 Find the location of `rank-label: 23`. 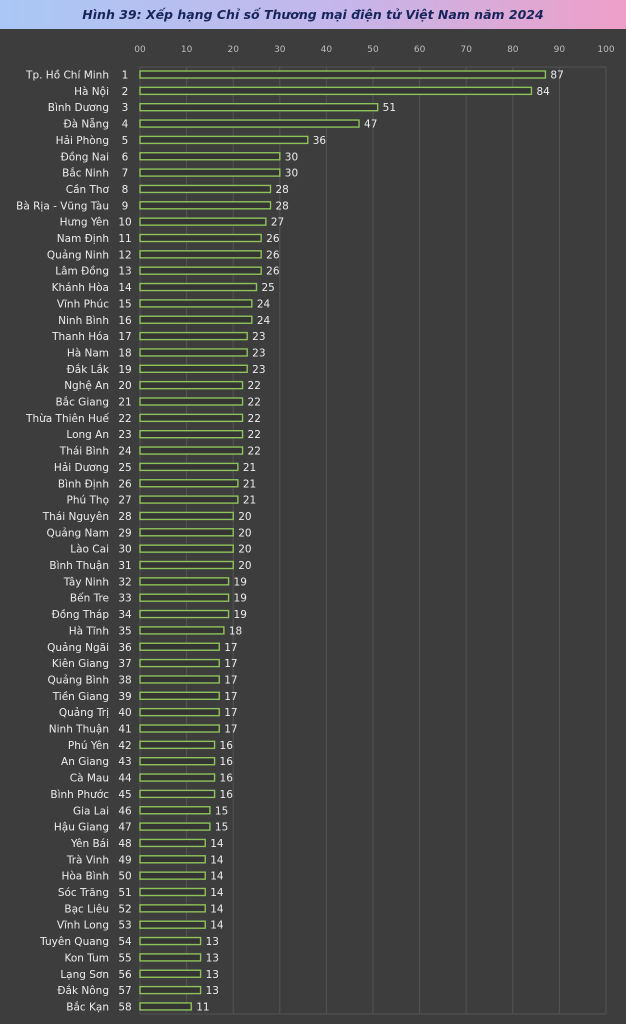

rank-label: 23 is located at coordinates (124, 435).